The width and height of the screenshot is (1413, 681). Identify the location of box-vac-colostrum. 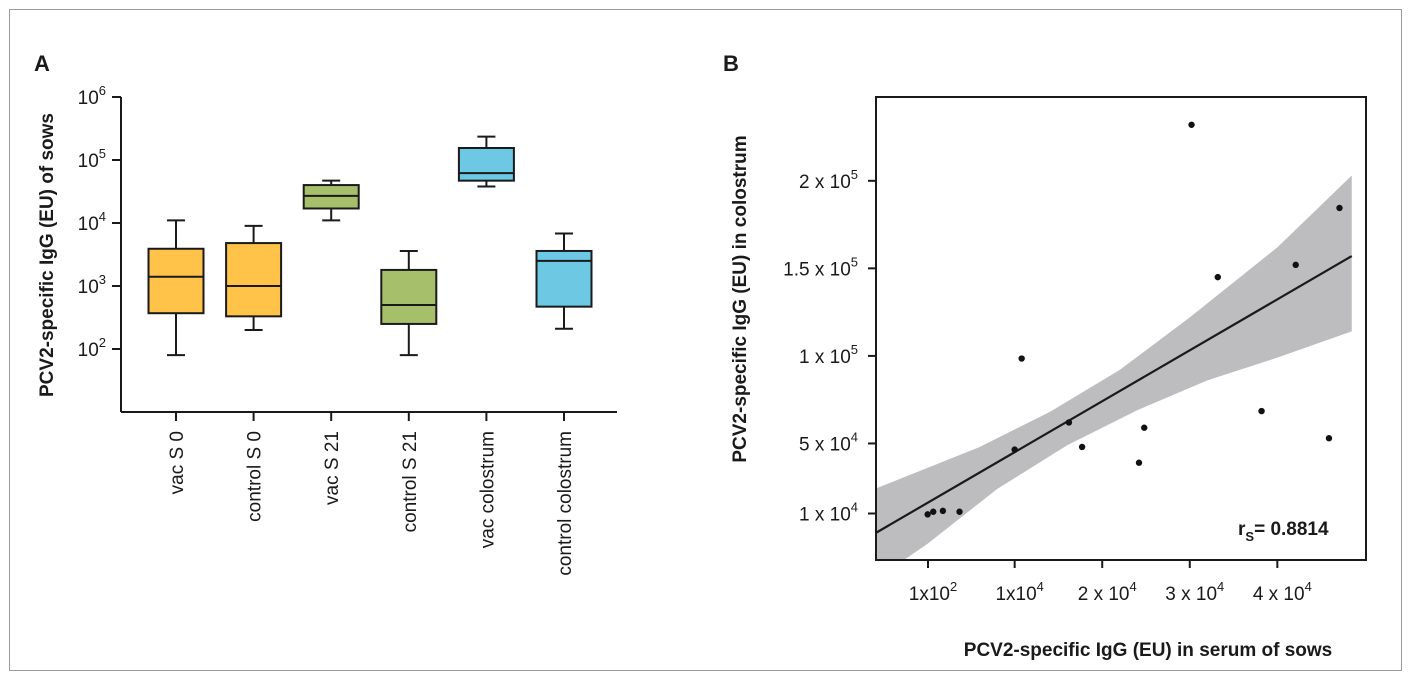
(486, 161).